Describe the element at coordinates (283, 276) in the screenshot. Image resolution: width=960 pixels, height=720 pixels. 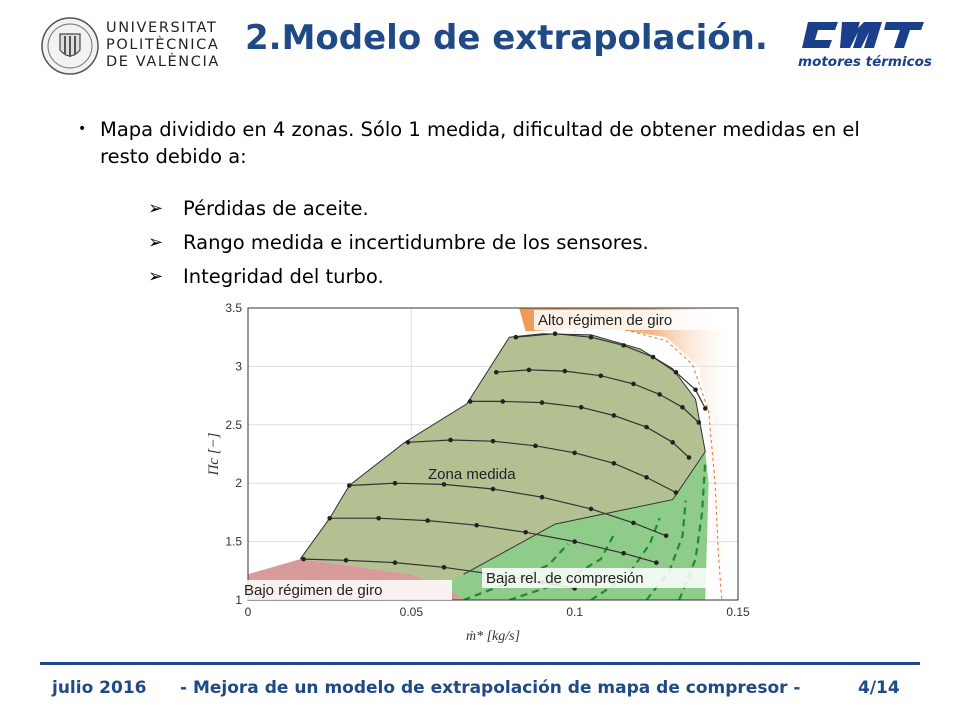
I see `list-item-label: Integridad del turbo.` at that location.